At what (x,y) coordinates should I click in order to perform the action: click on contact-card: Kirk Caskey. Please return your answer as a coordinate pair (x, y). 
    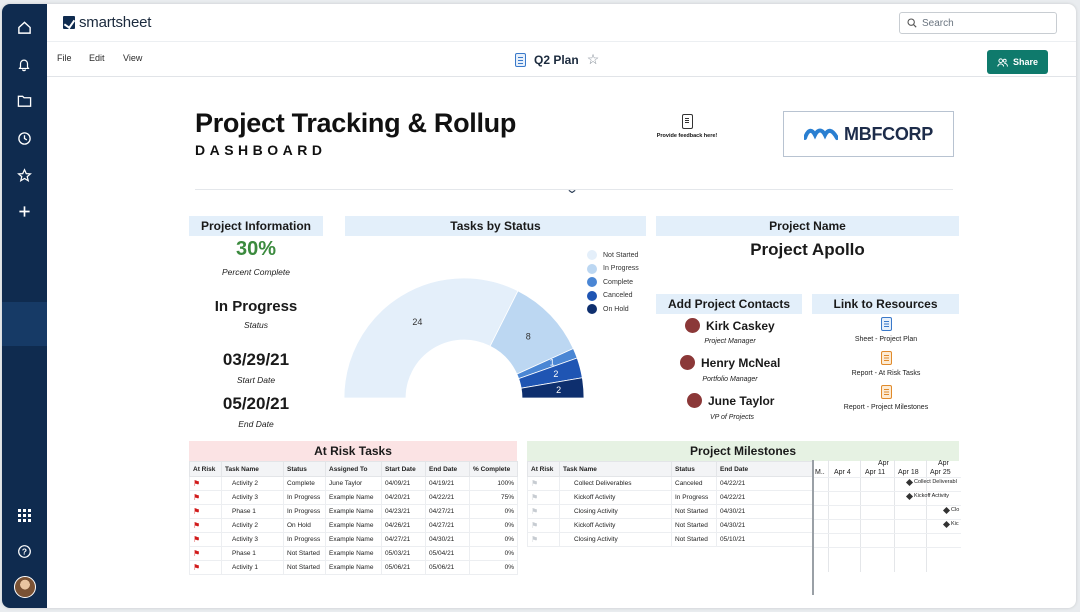
    Looking at the image, I should click on (730, 325).